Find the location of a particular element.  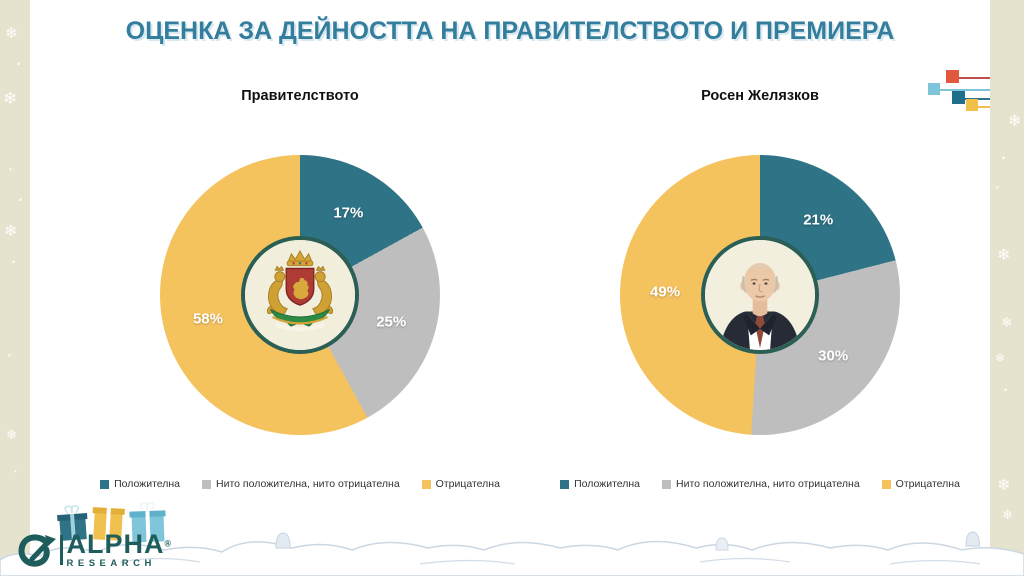

pie-slice-label: 30% is located at coordinates (833, 356).